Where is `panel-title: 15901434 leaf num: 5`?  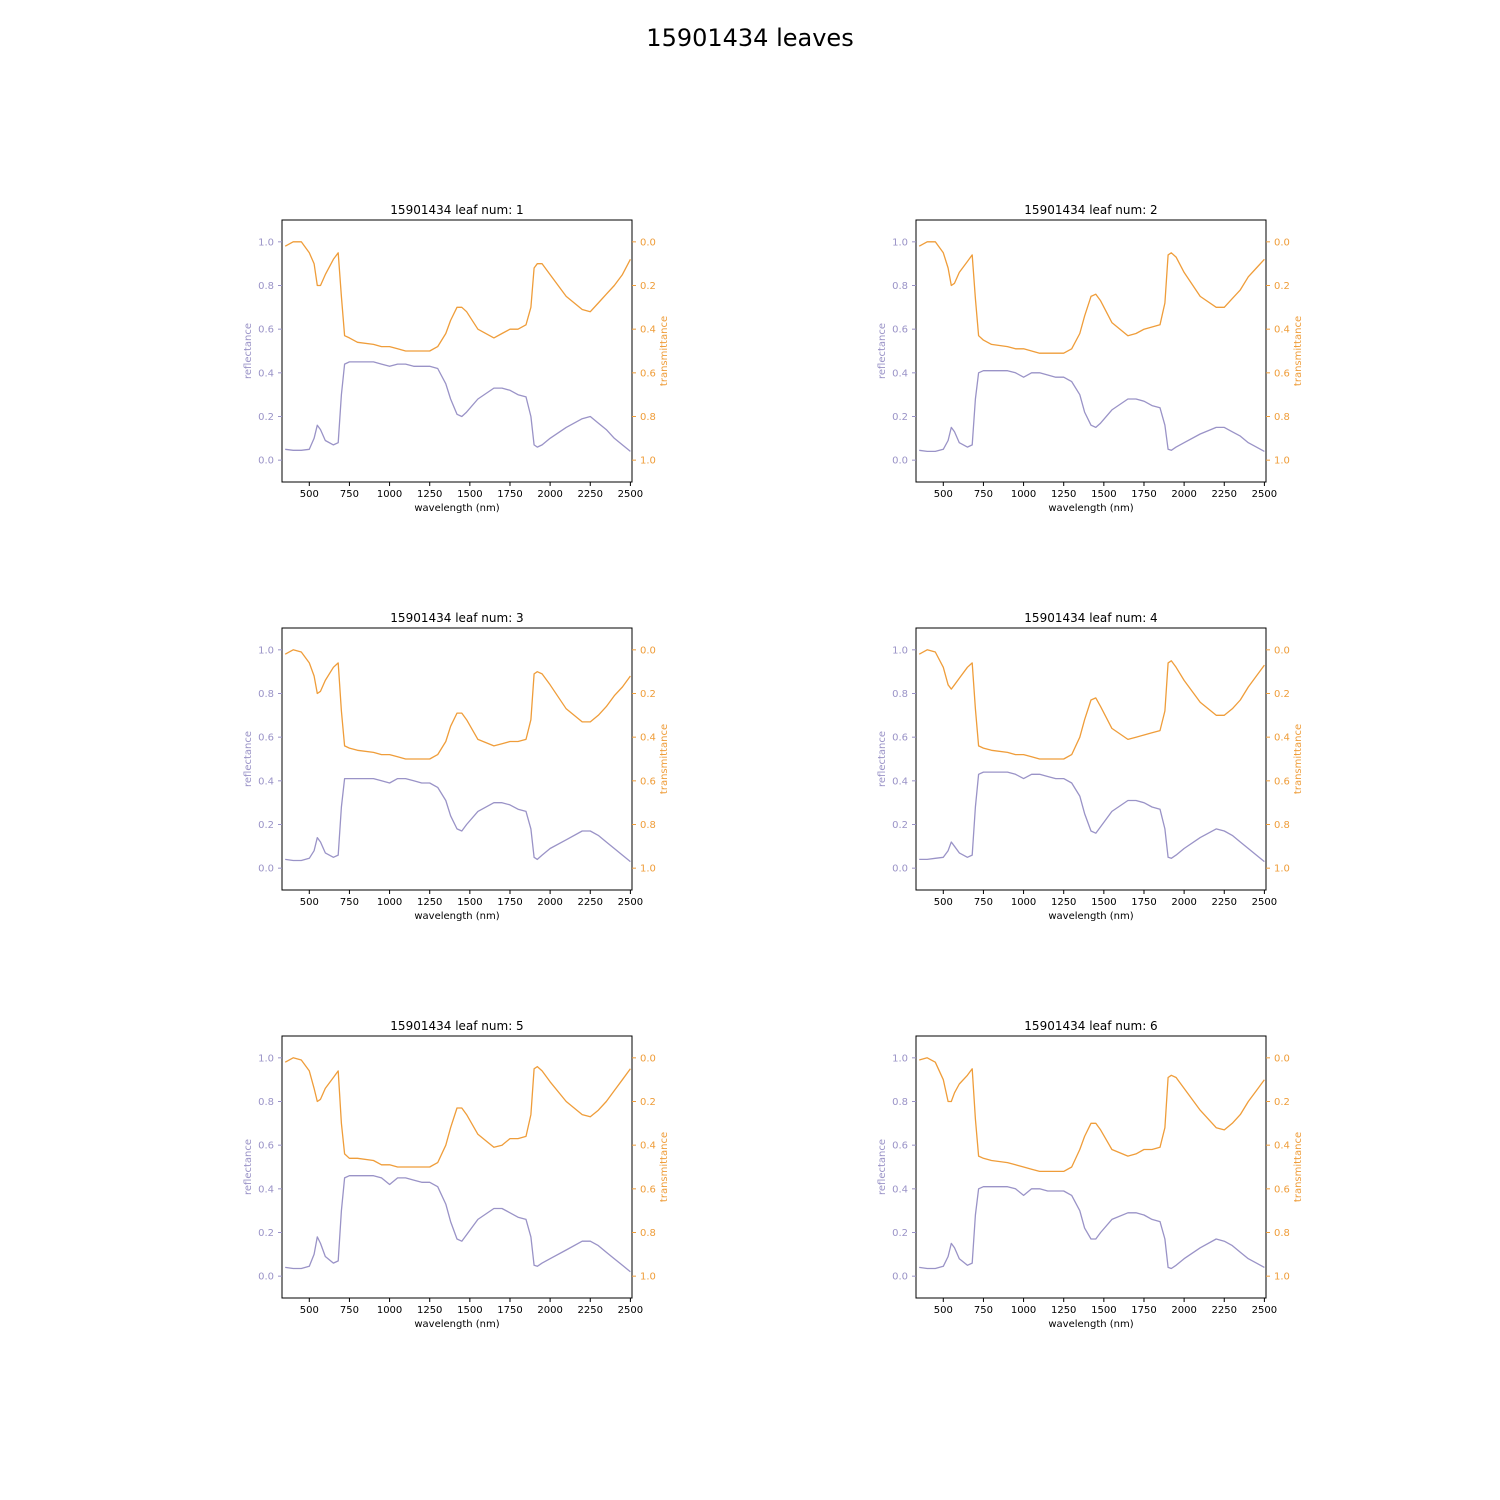 panel-title: 15901434 leaf num: 5 is located at coordinates (456, 1026).